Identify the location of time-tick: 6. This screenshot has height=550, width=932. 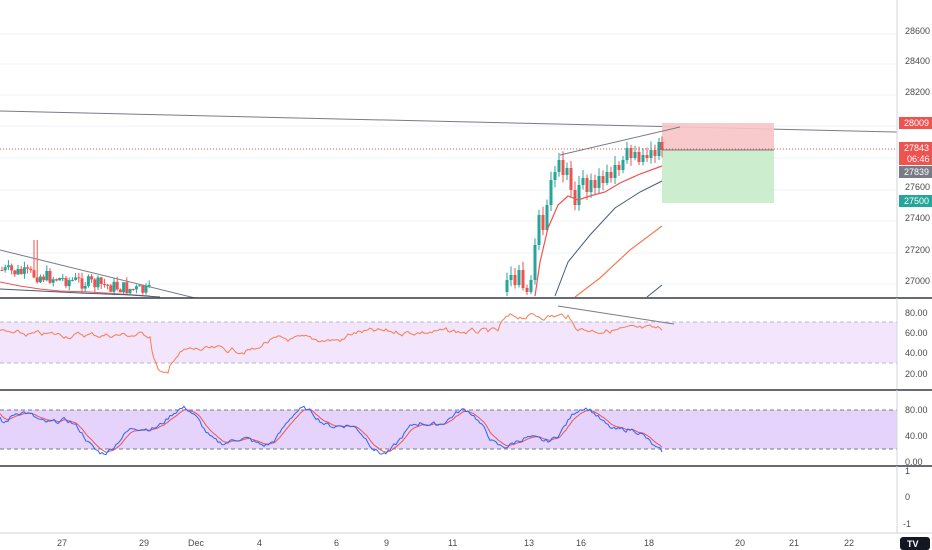
(336, 543).